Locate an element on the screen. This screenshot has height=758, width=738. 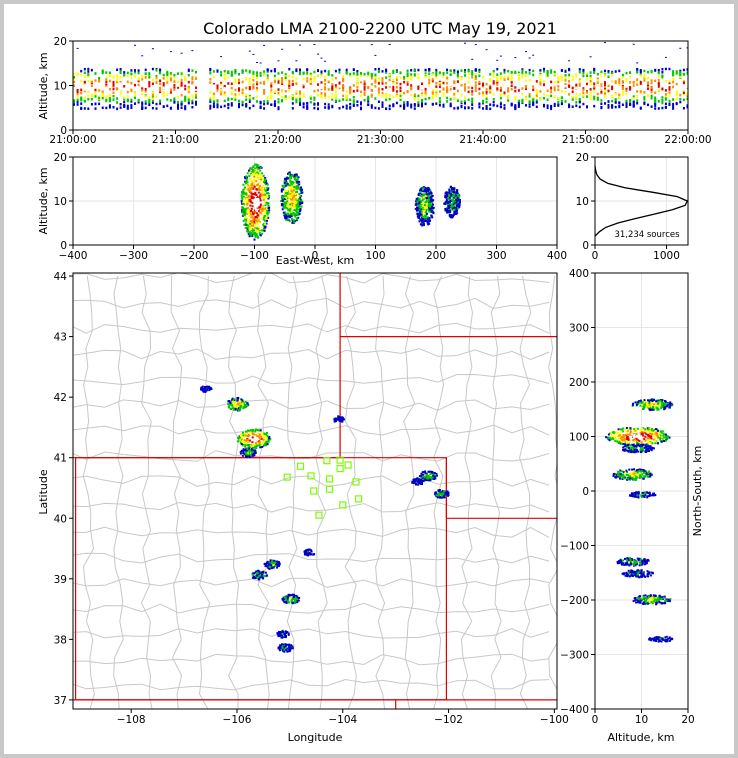
x-tick-label: 0 is located at coordinates (595, 256).